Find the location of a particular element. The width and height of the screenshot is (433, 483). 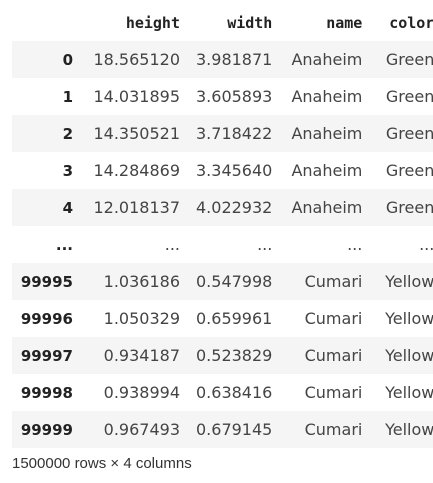

row-index: 4 is located at coordinates (67, 207).